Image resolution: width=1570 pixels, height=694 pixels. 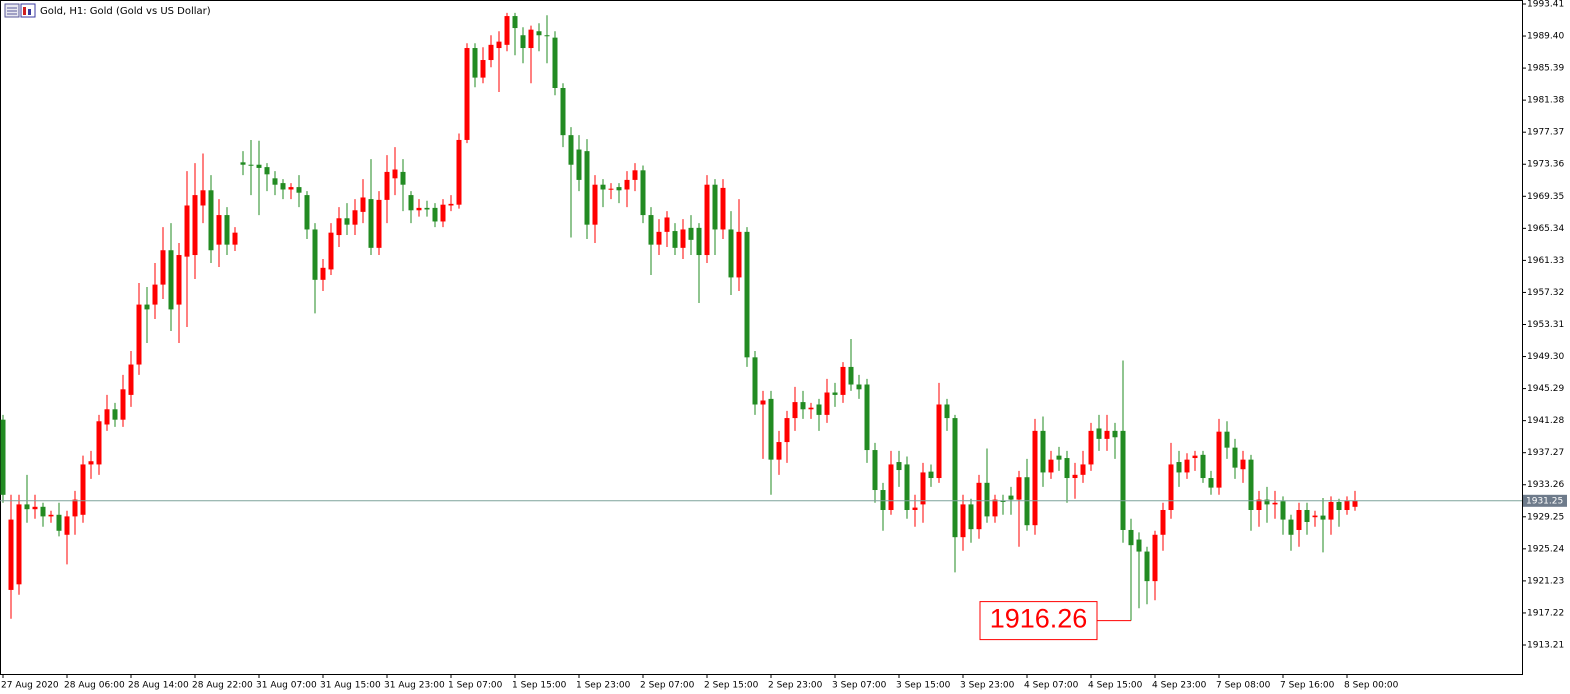 I want to click on y-tick-label: 1921.23, so click(x=1545, y=581).